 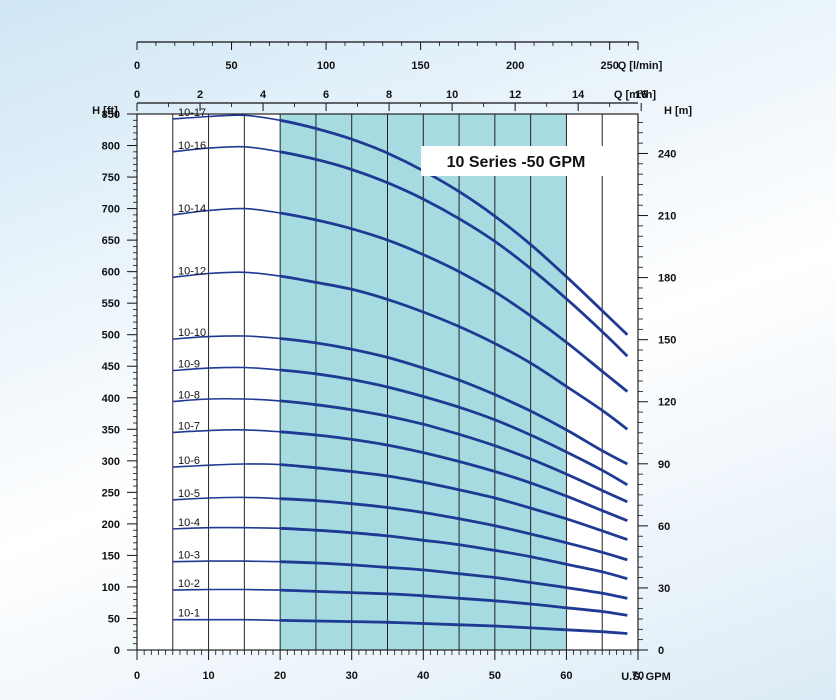 What do you see at coordinates (111, 556) in the screenshot?
I see `y-left-tick-label: 150` at bounding box center [111, 556].